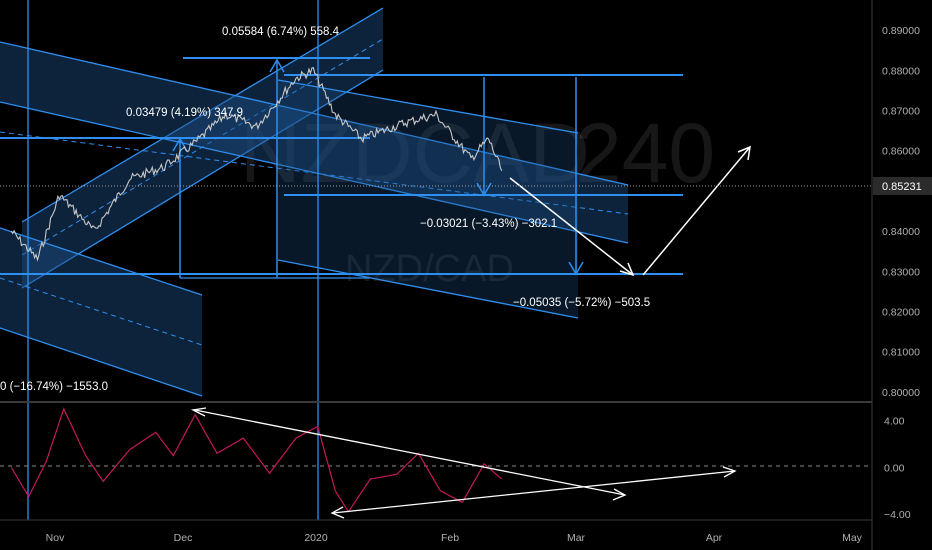 This screenshot has height=550, width=932. Describe the element at coordinates (54, 387) in the screenshot. I see `annotation-range-5: 0 (−16.74%) −1553.0` at that location.